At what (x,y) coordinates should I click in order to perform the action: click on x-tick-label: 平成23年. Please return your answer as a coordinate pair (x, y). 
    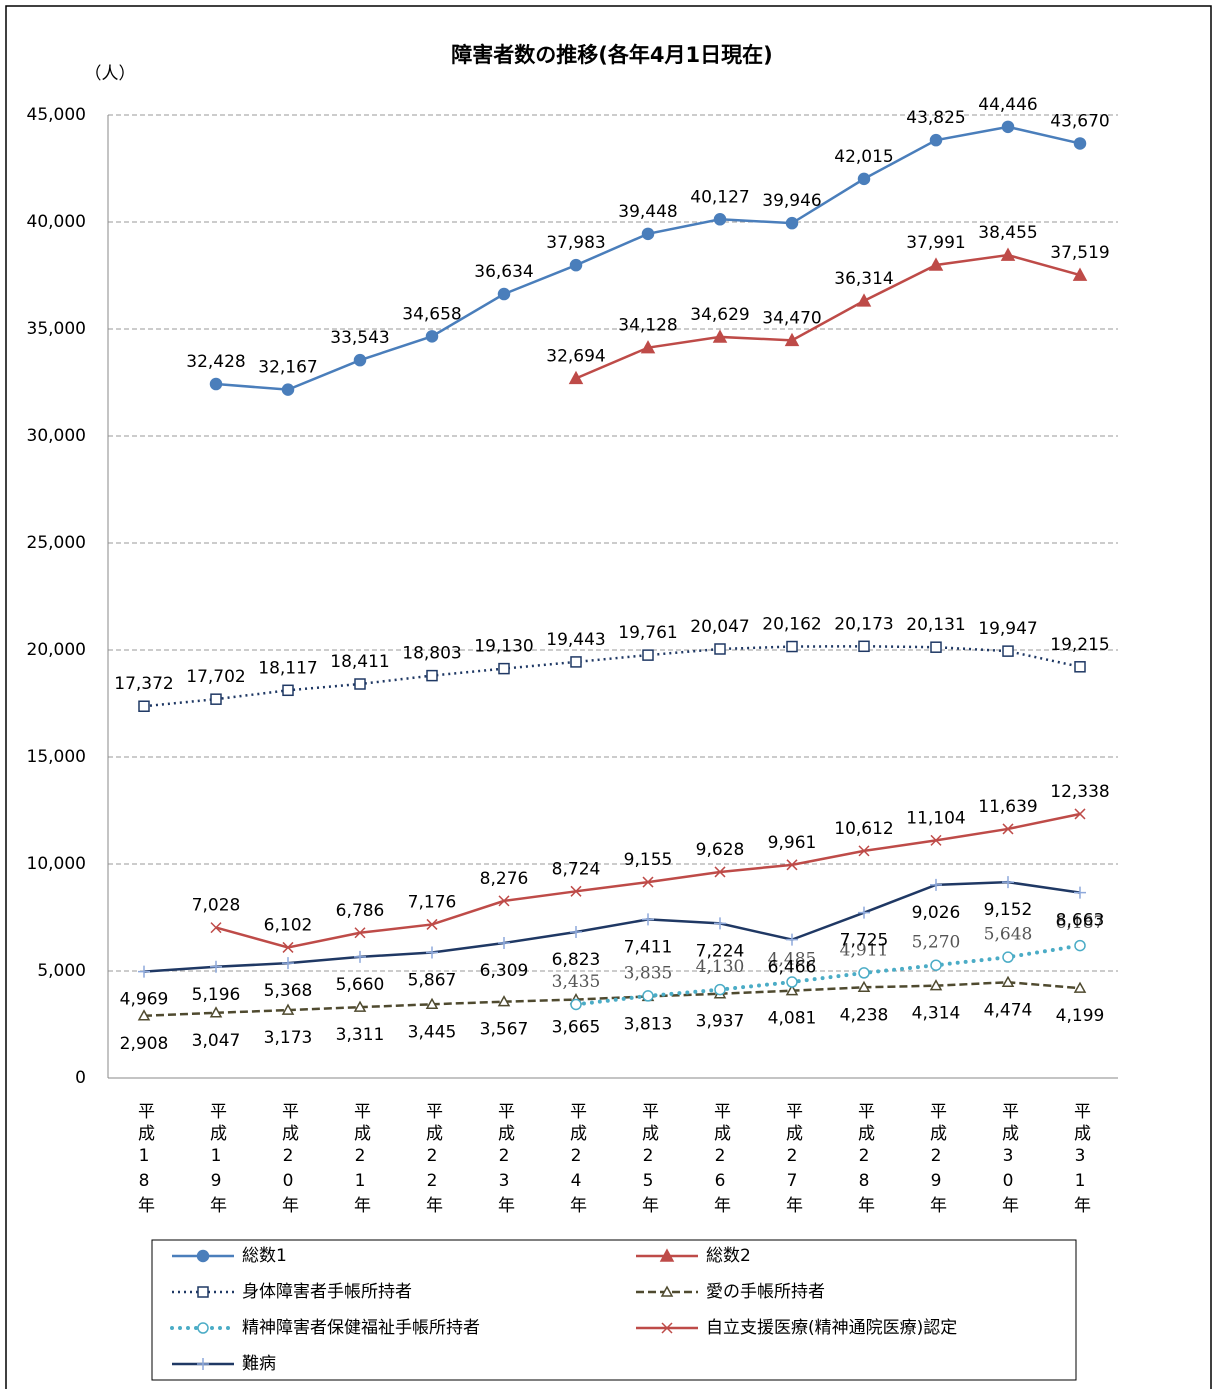
    Looking at the image, I should click on (504, 1160).